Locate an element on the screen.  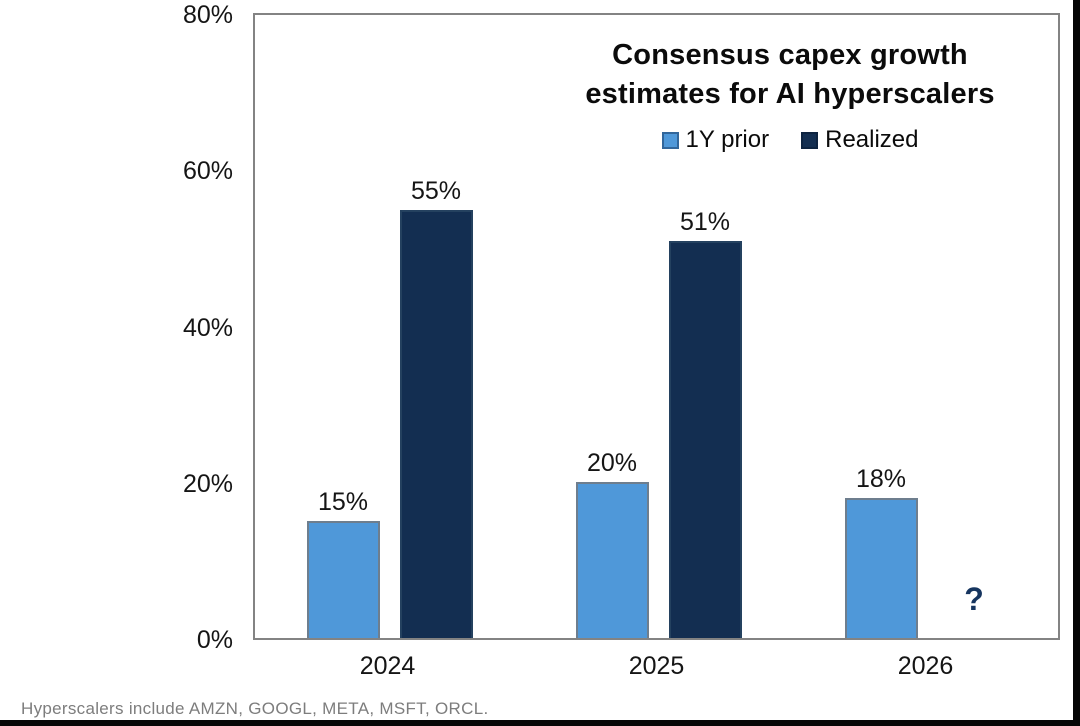
x-axis: 2024 2025 2026 is located at coordinates (656, 668).